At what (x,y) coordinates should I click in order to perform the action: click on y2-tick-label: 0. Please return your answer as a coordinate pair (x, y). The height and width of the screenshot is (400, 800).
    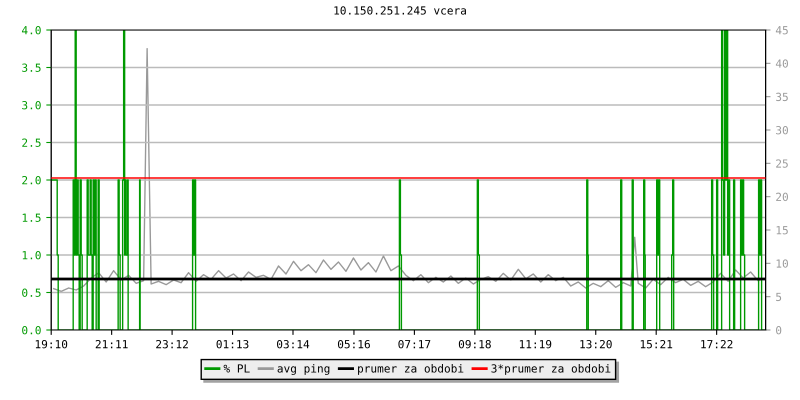
    Looking at the image, I should click on (779, 330).